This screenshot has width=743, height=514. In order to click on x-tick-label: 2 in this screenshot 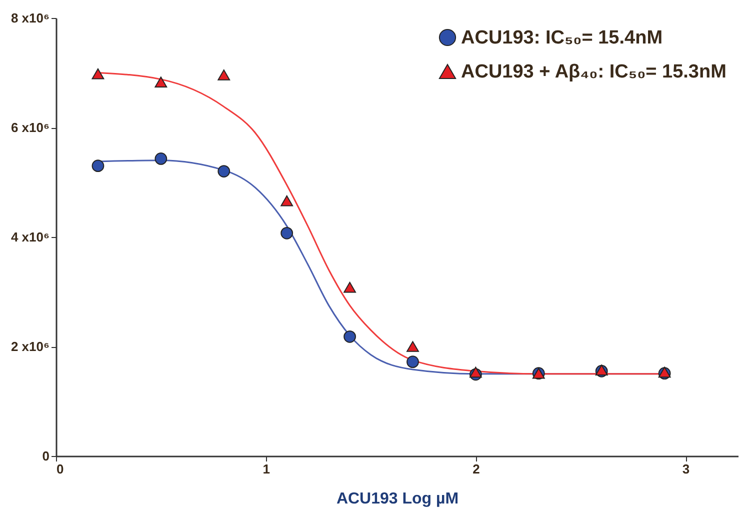, I will do `click(476, 469)`.